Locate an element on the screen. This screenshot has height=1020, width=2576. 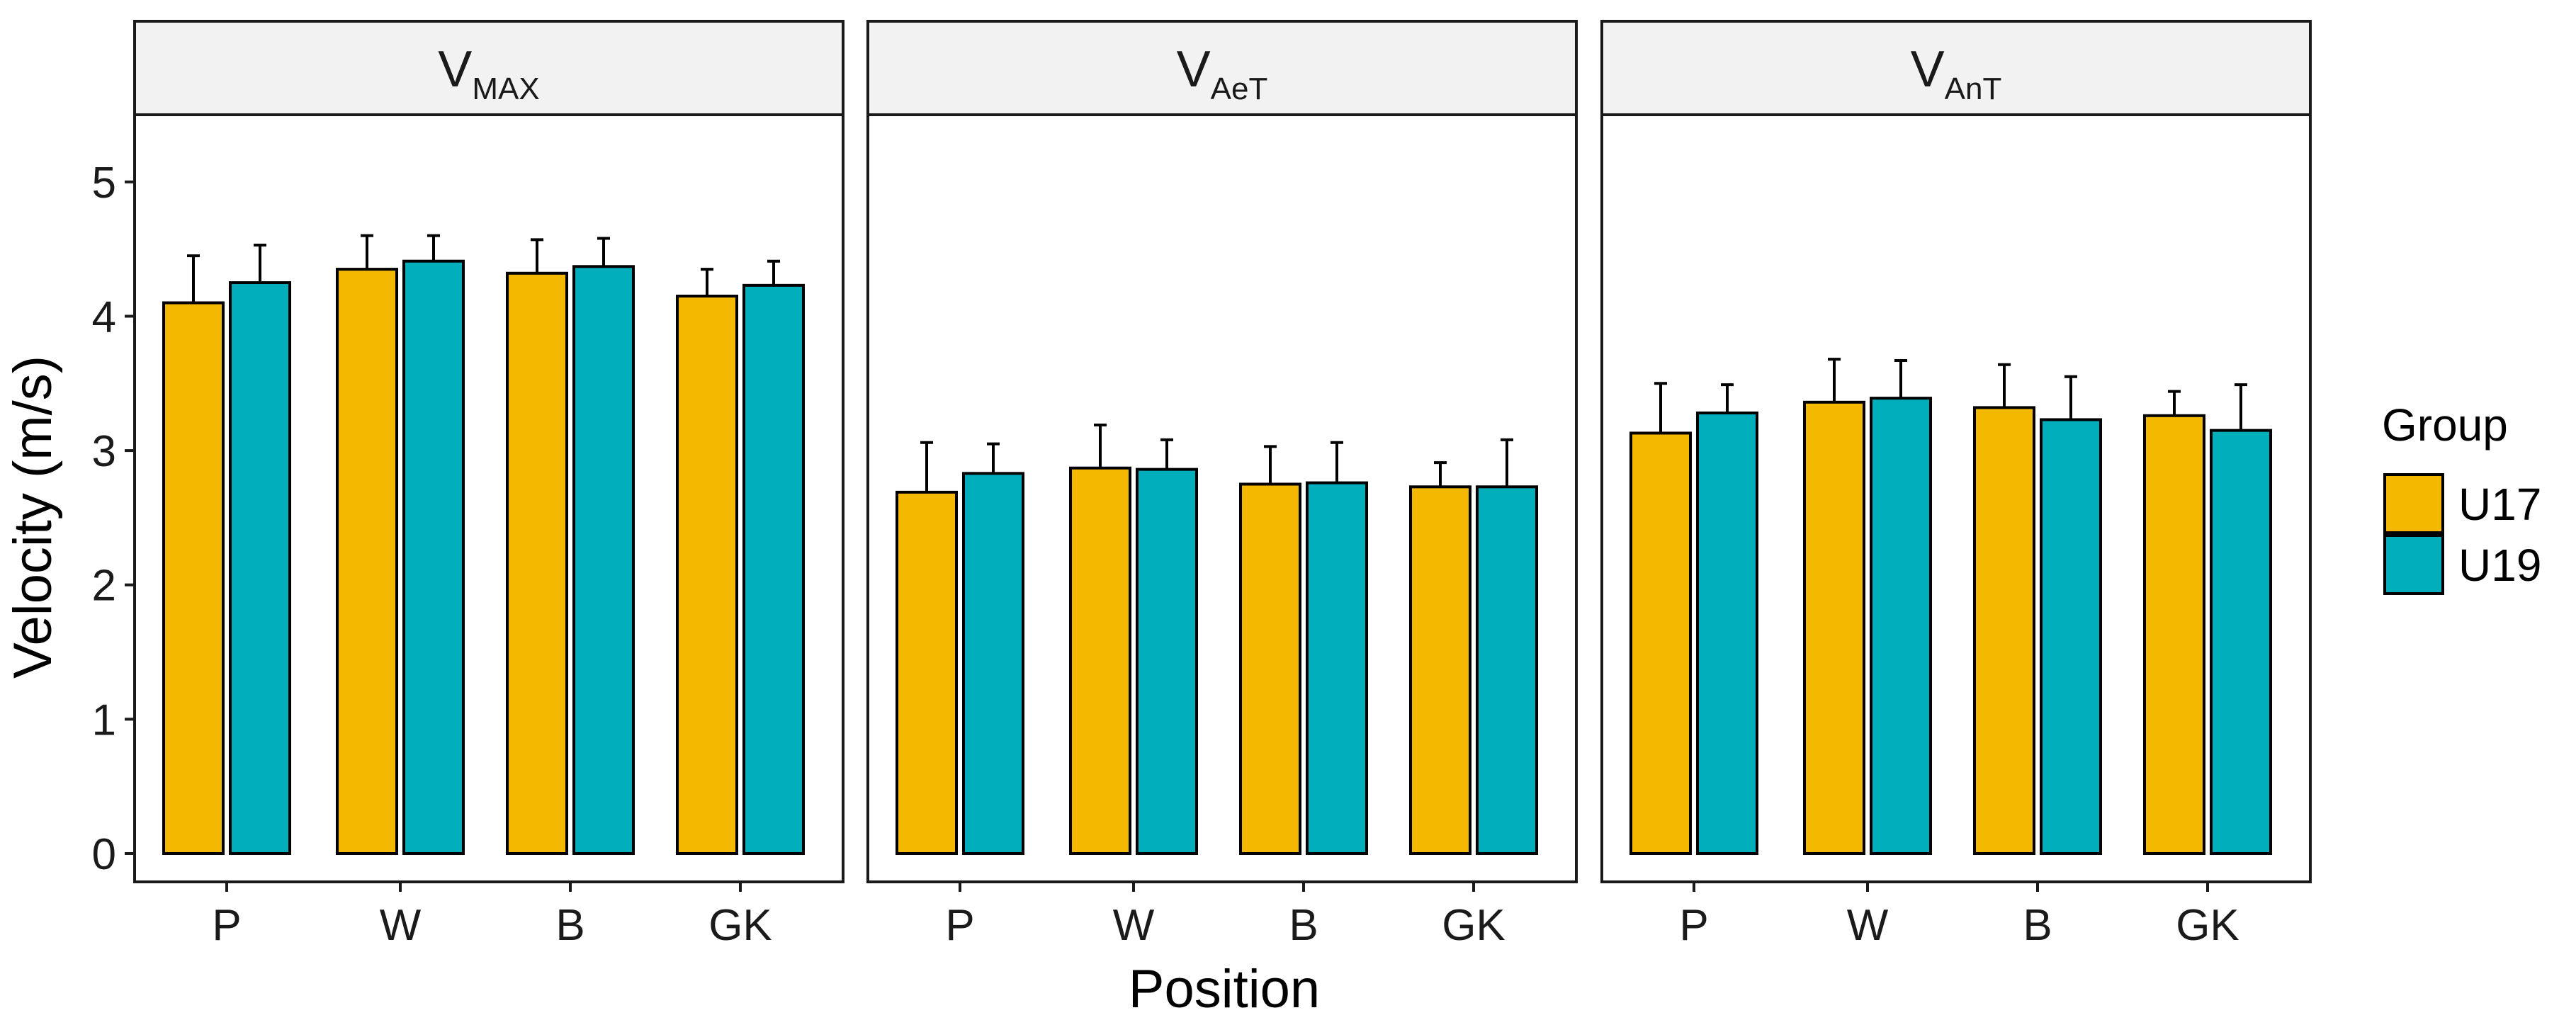
y-tick-label: 1 is located at coordinates (104, 720).